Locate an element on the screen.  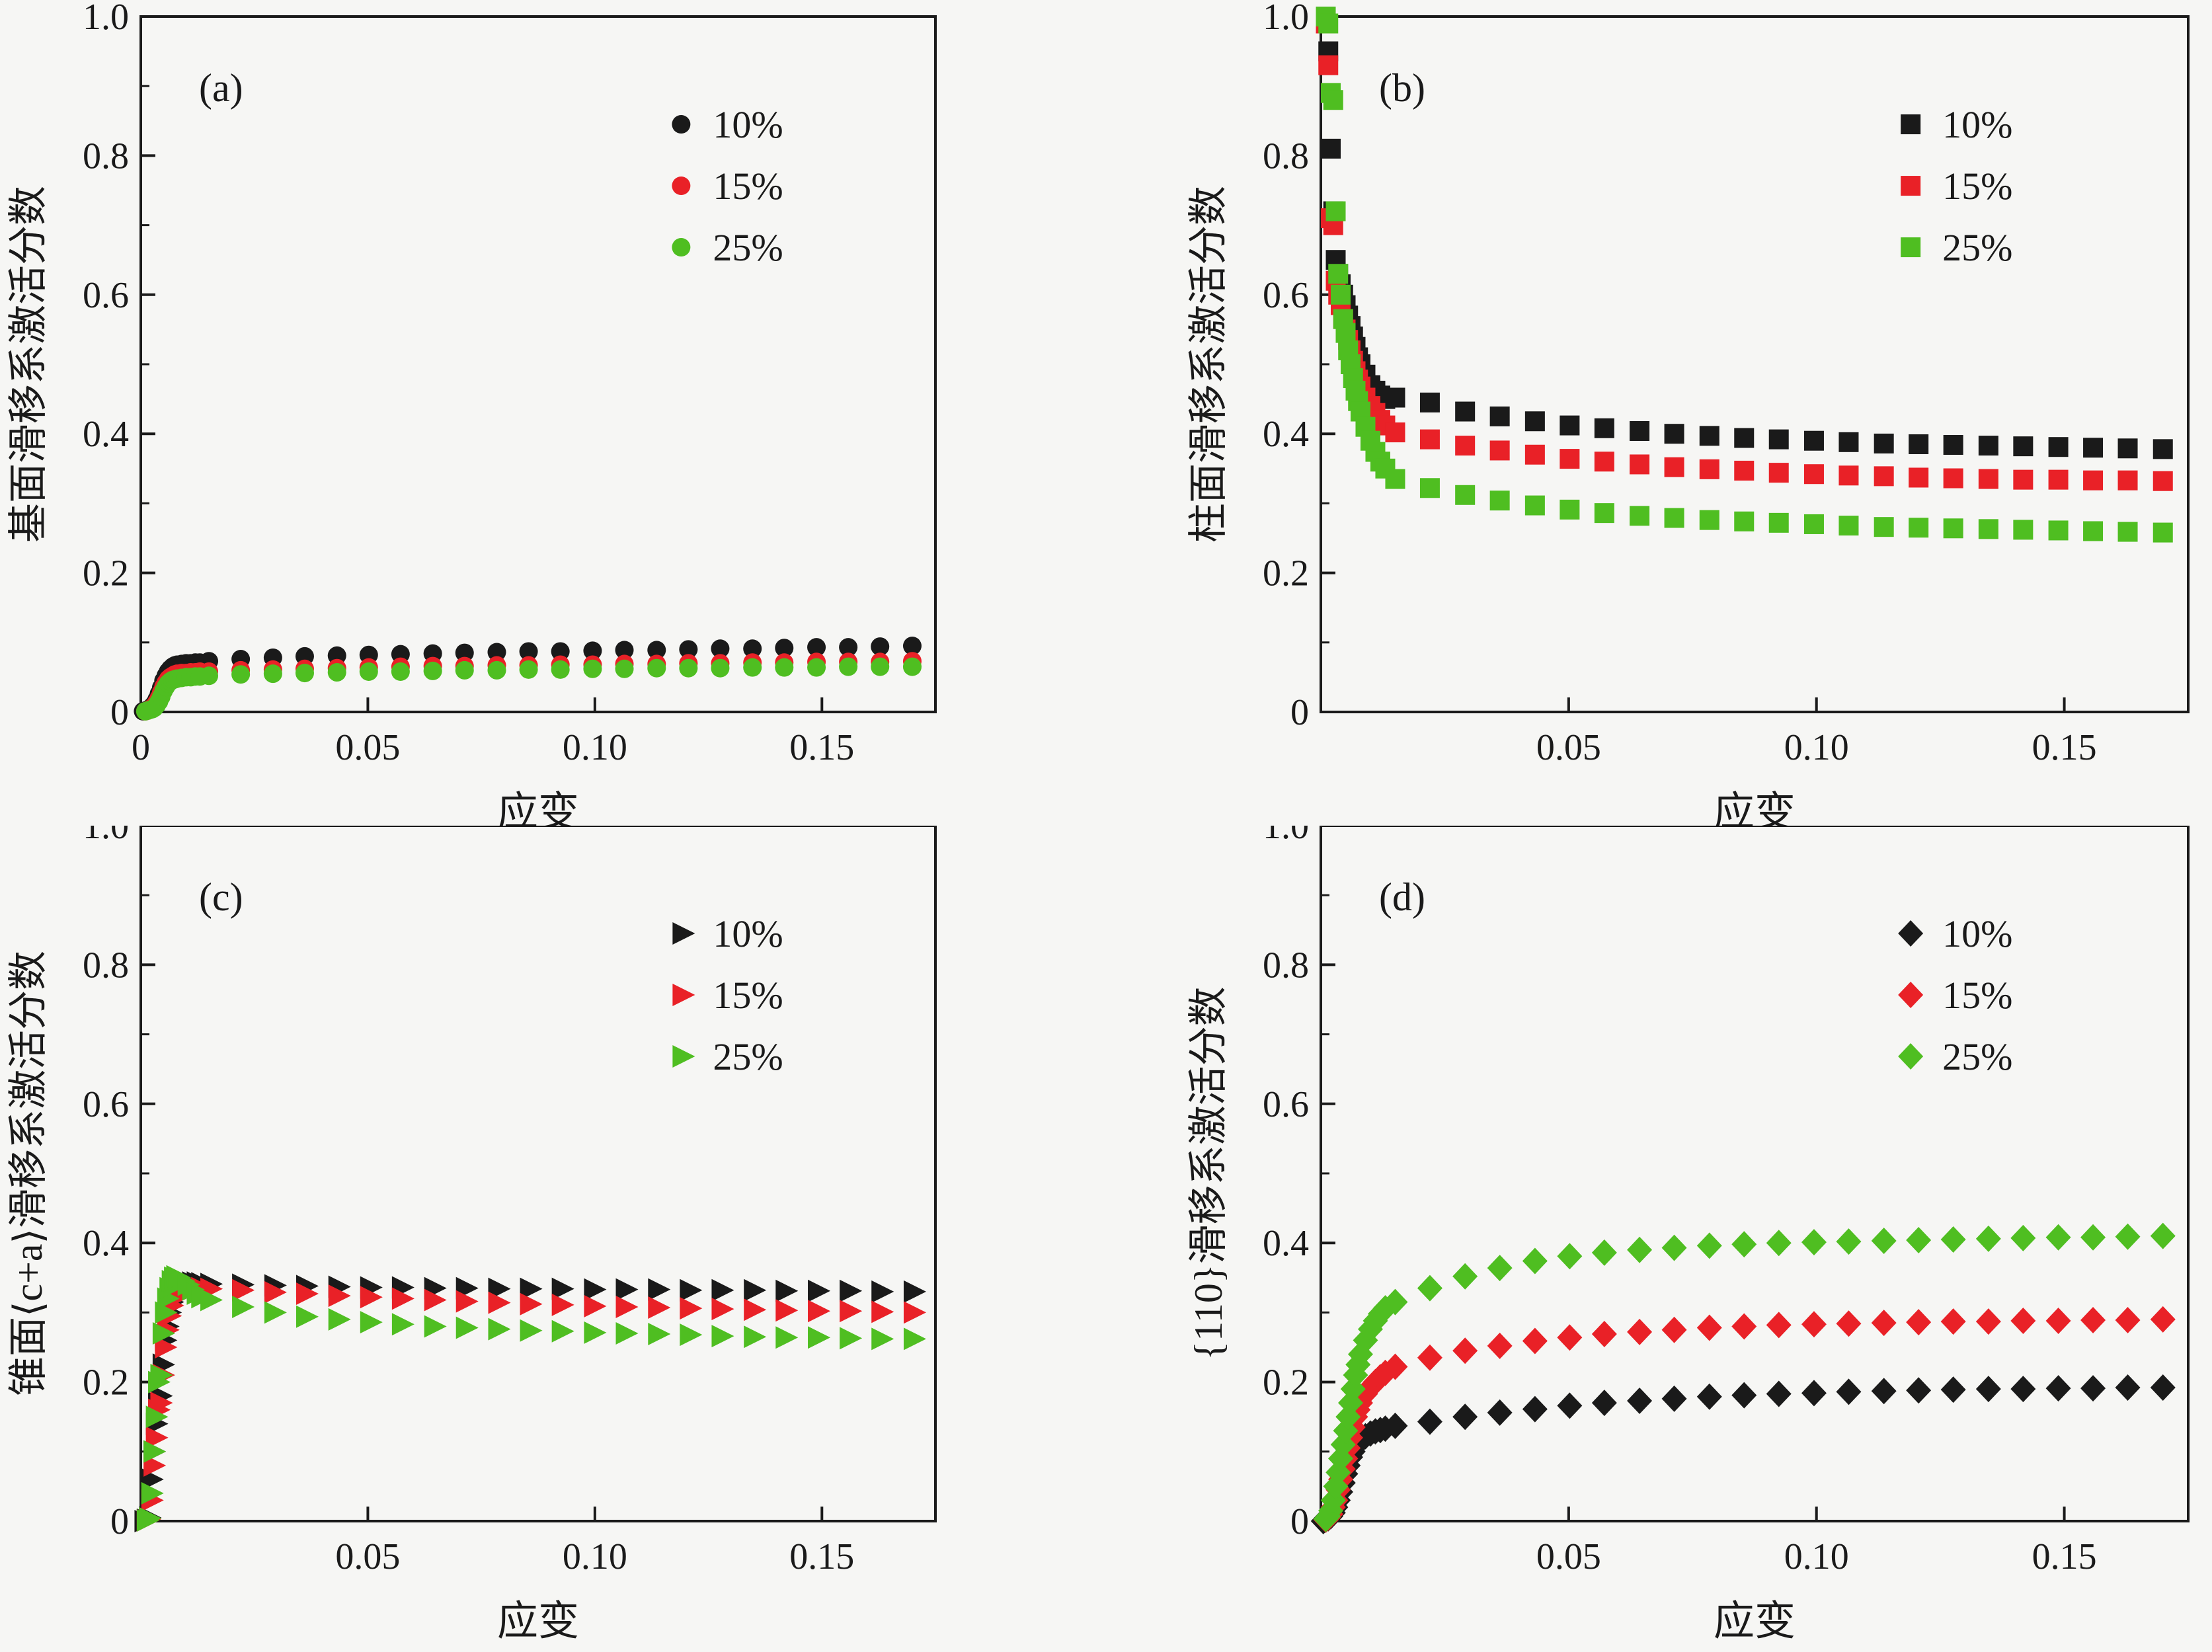
y-tick-label-d: 0.4 is located at coordinates (1286, 1243).